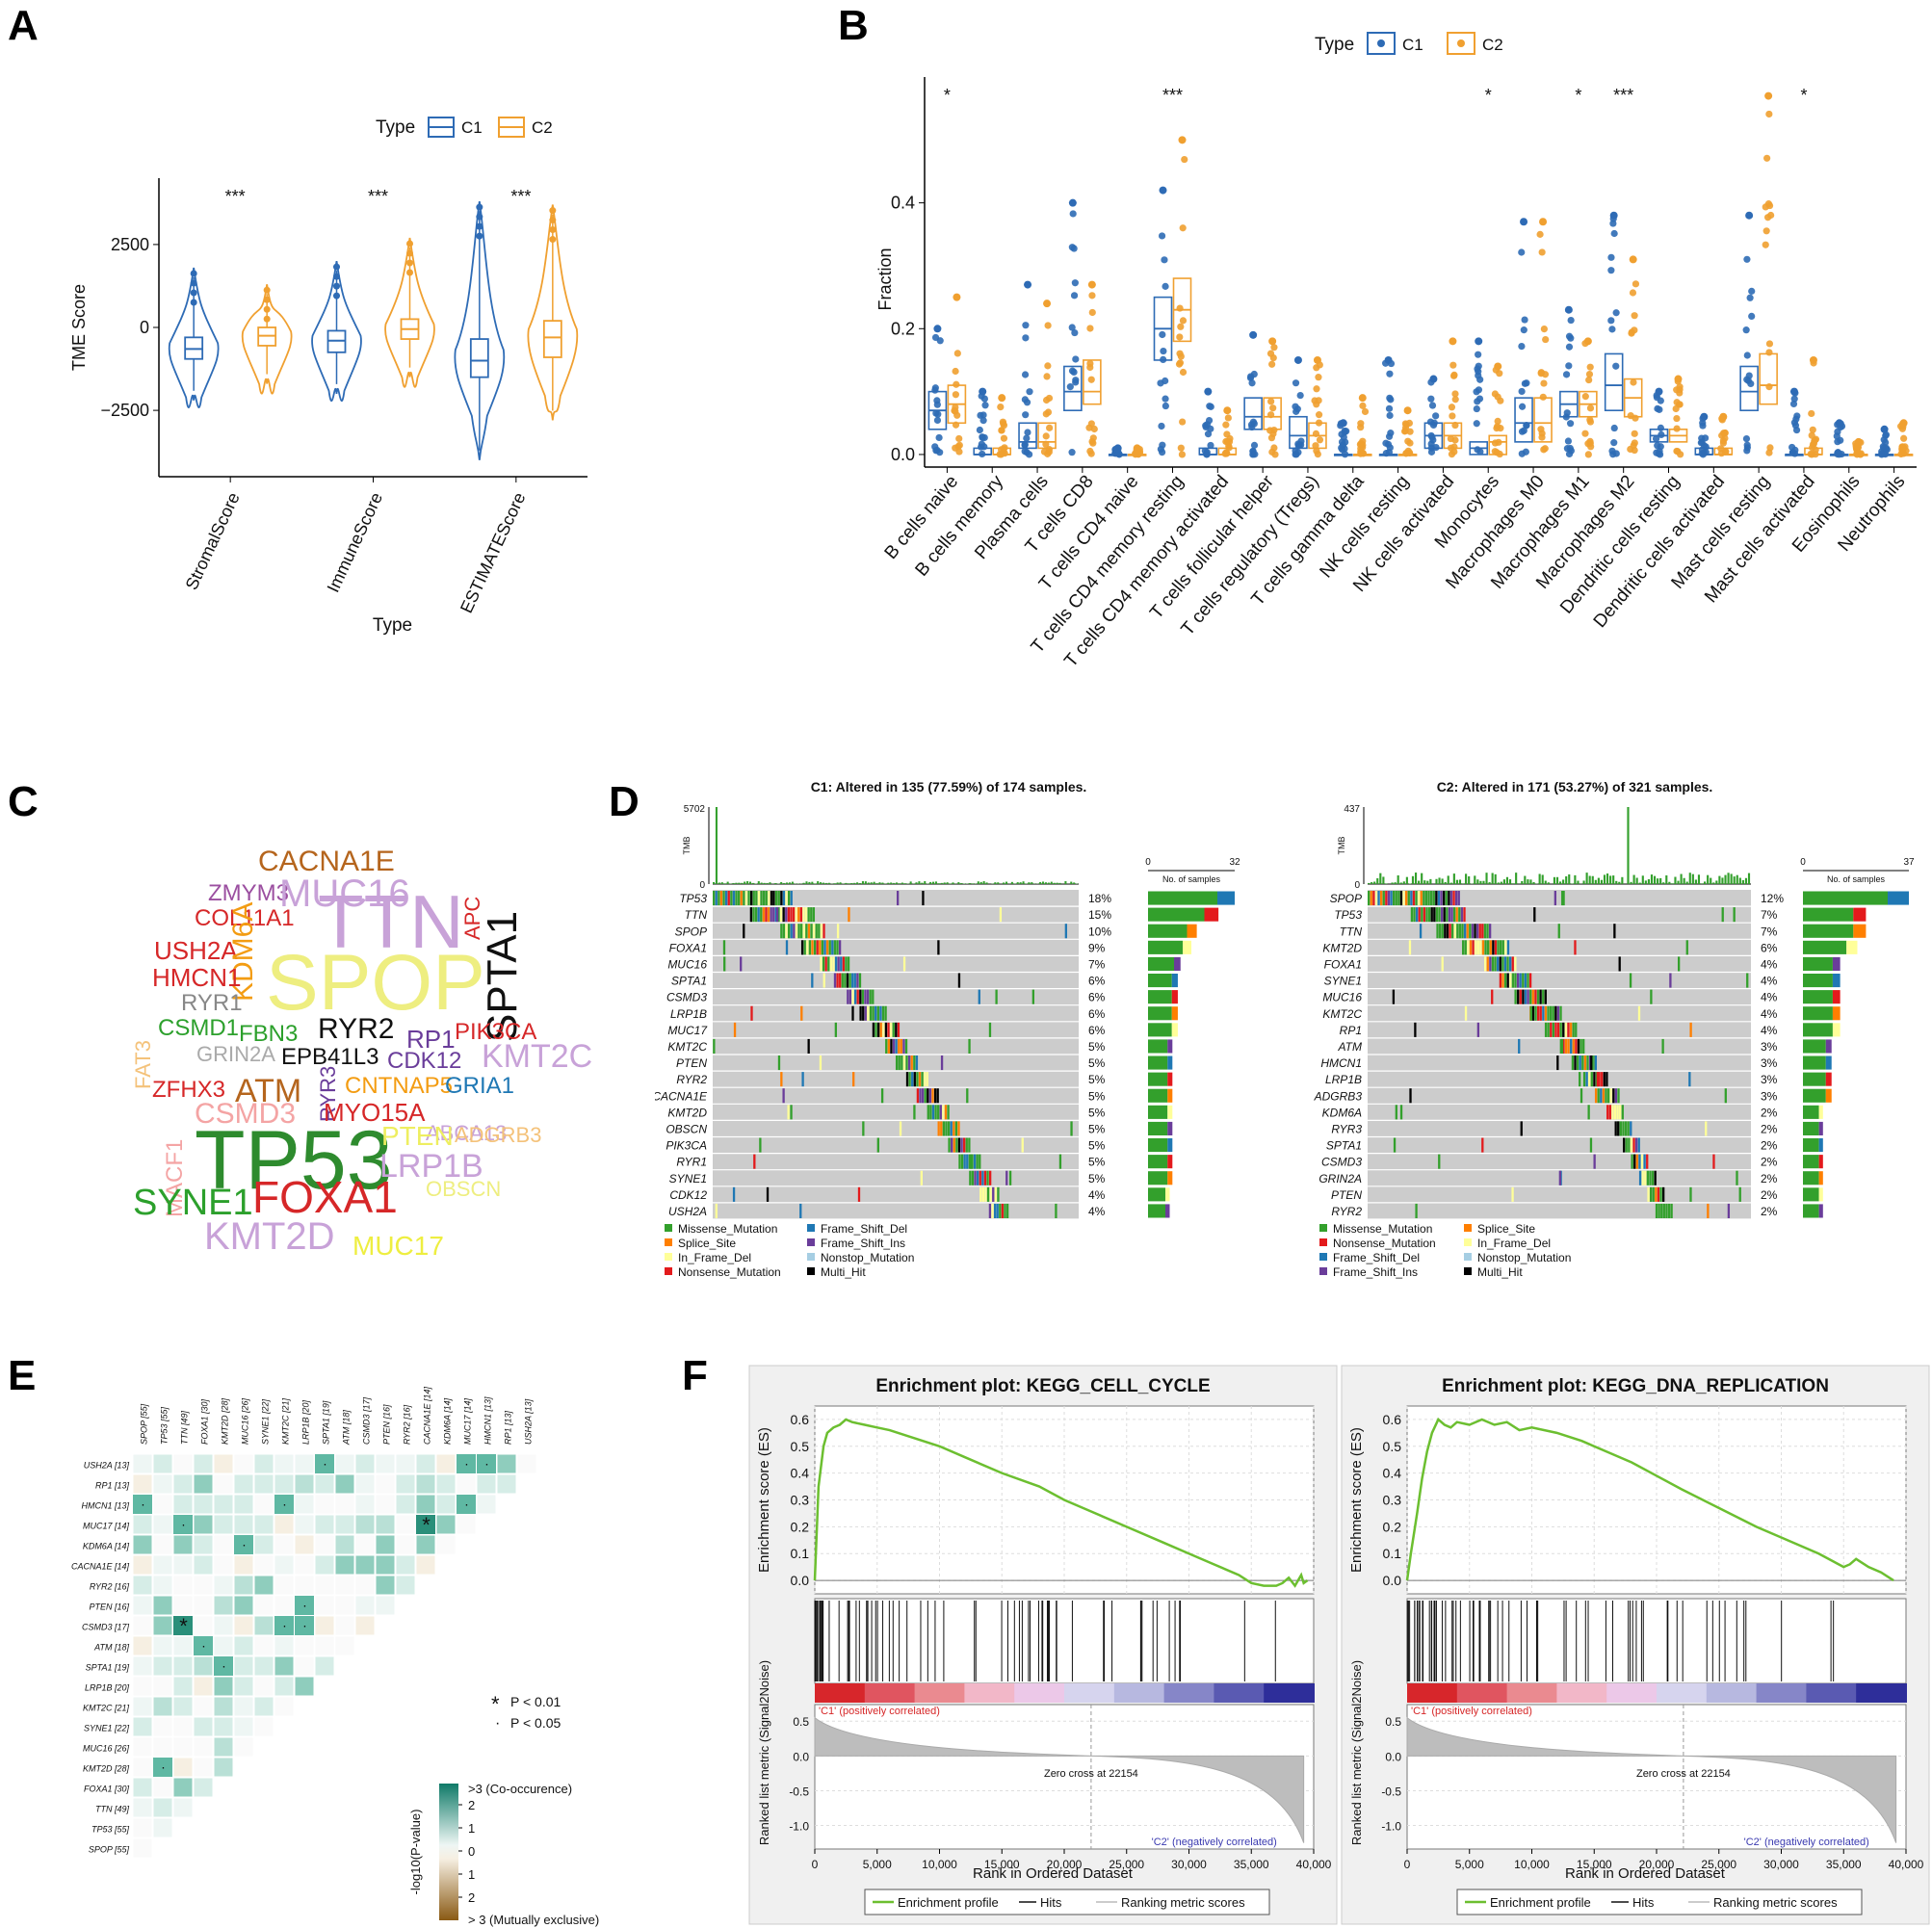 The height and width of the screenshot is (1928, 1932). I want to click on gene-percent: 2%, so click(1769, 1130).